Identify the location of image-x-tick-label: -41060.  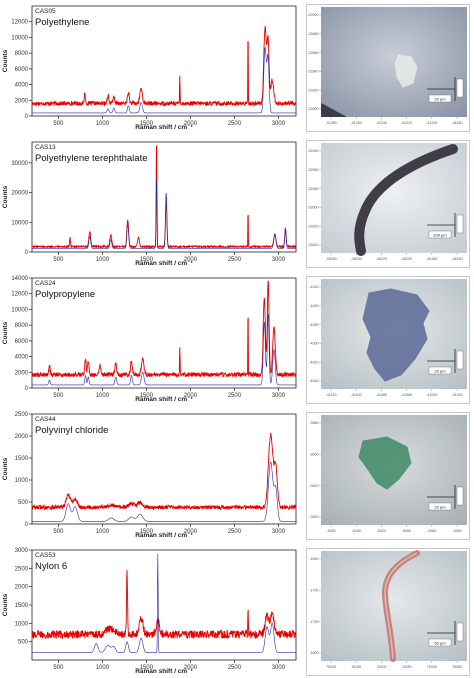
(406, 395).